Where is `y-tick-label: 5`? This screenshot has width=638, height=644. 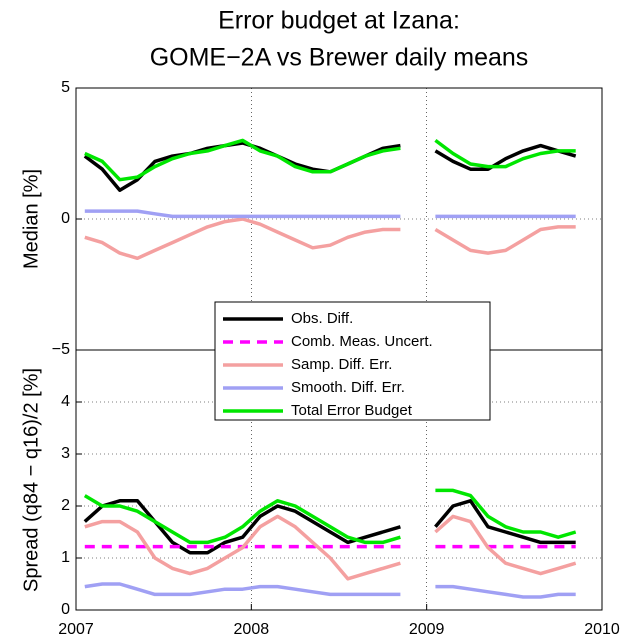 y-tick-label: 5 is located at coordinates (65, 87).